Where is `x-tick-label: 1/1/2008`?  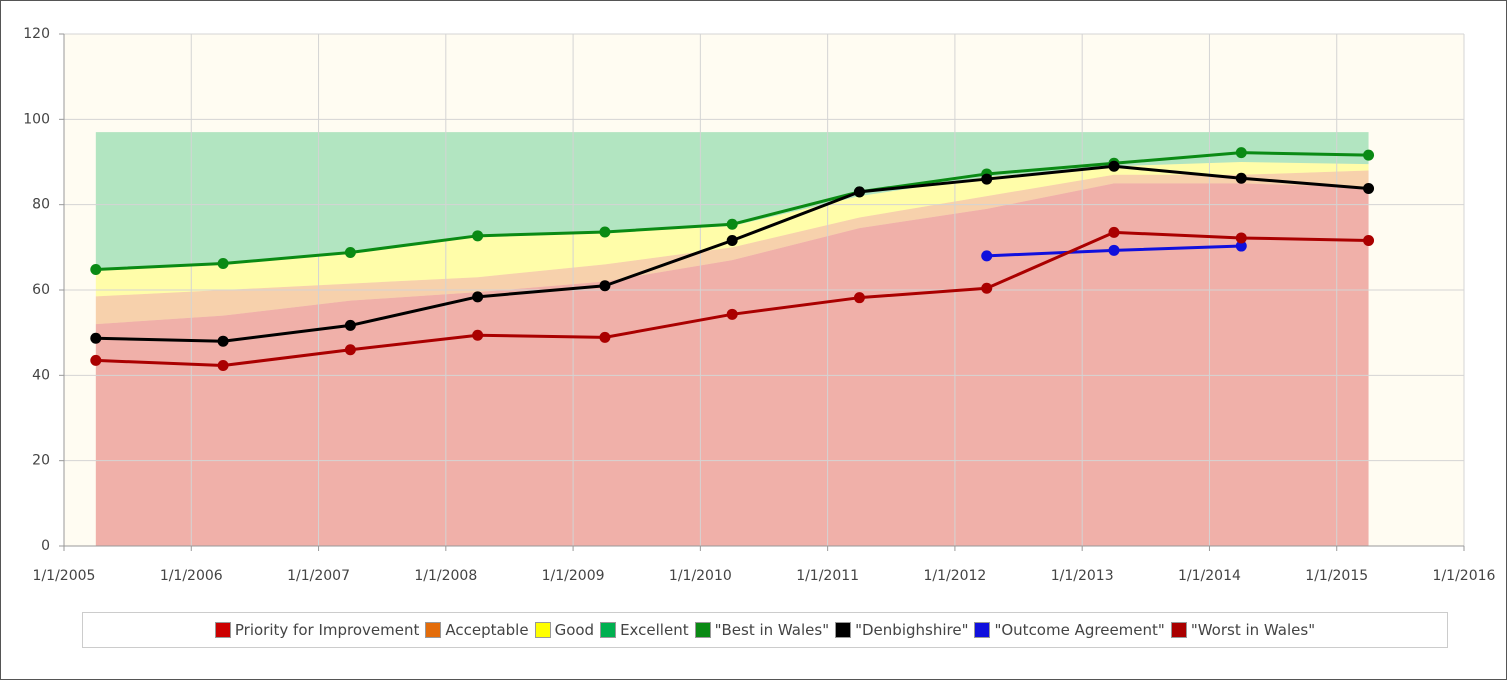
x-tick-label: 1/1/2008 is located at coordinates (445, 576).